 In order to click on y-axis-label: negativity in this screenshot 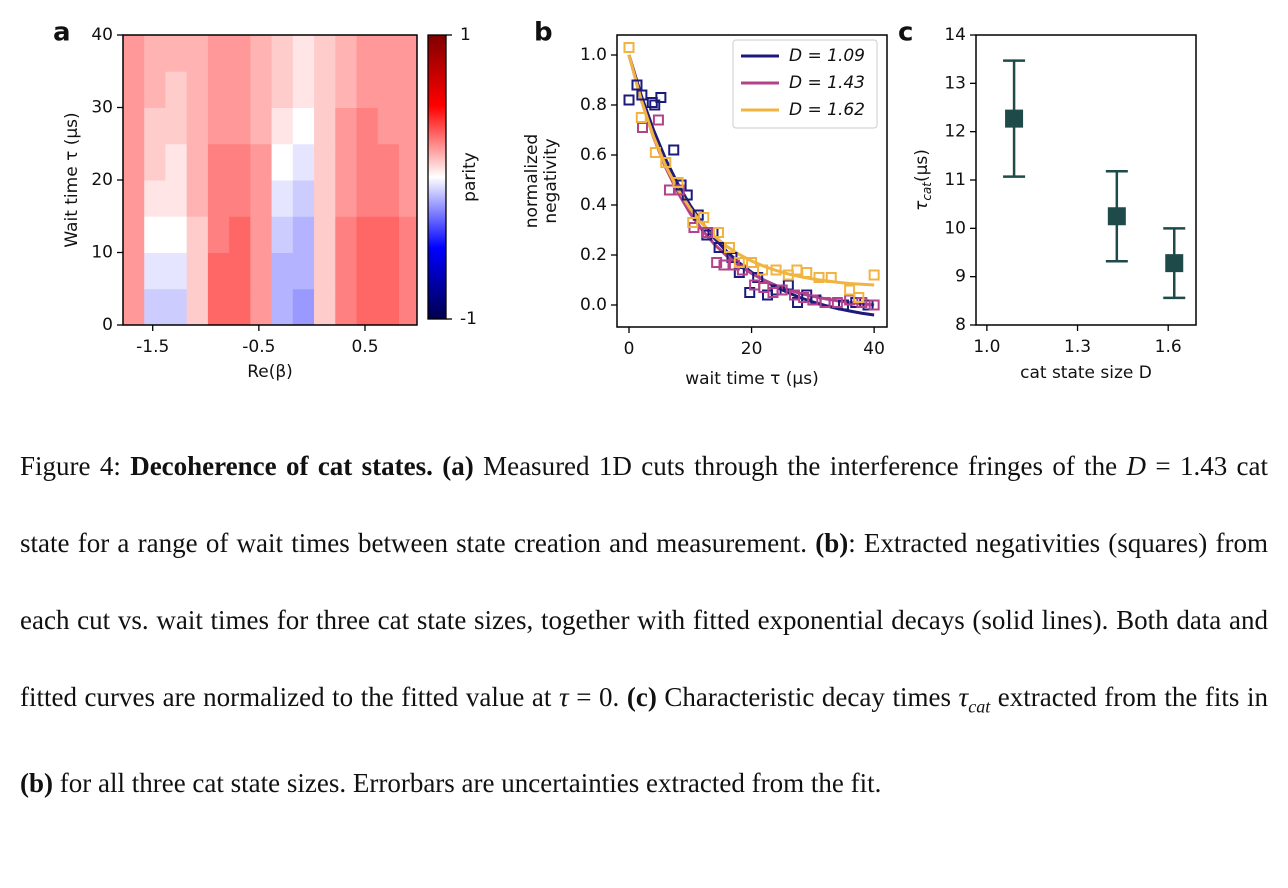, I will do `click(551, 180)`.